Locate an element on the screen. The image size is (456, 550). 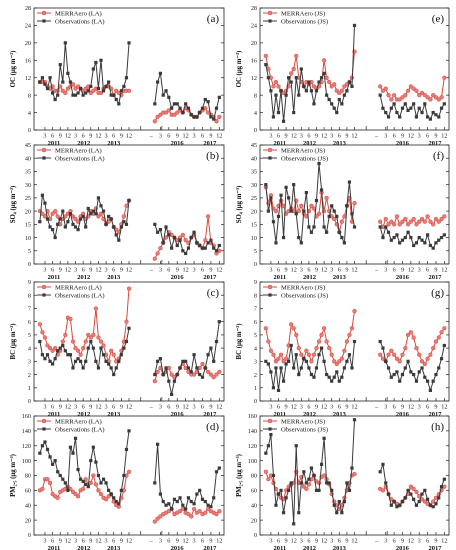
y-tick-label: 16 is located at coordinates (254, 60).